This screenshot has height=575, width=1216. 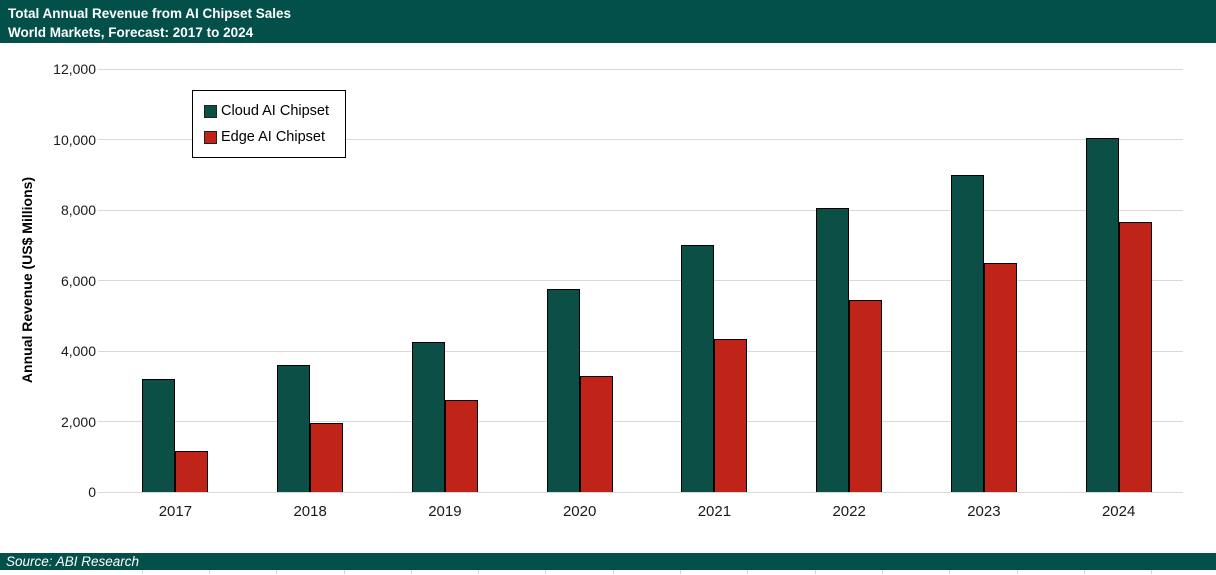 What do you see at coordinates (984, 511) in the screenshot?
I see `x-tick-label: 2023` at bounding box center [984, 511].